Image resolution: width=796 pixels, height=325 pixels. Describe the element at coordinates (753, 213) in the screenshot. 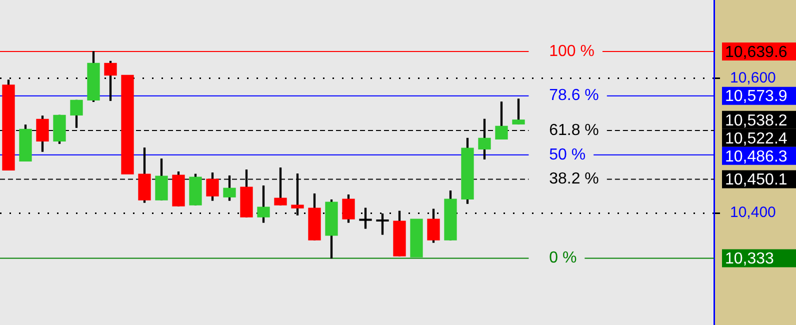

I see `y-tick-label: 10,400` at that location.